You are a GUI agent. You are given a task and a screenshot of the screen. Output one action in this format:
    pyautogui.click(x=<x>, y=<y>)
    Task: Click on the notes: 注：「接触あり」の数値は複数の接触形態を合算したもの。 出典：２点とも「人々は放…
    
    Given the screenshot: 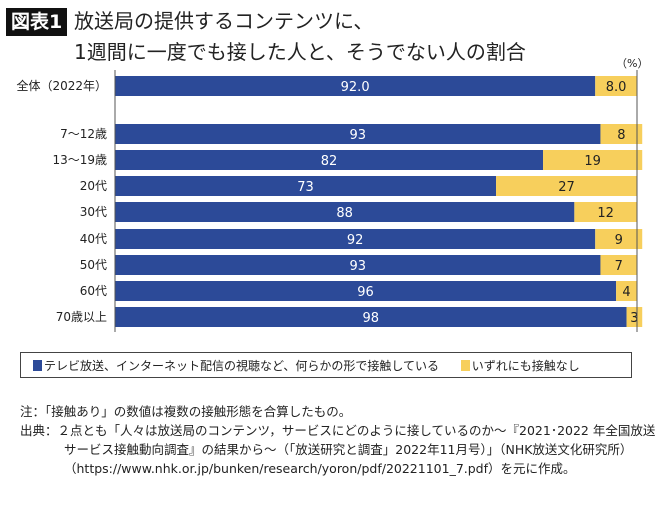 What is the action you would take?
    pyautogui.click(x=340, y=440)
    